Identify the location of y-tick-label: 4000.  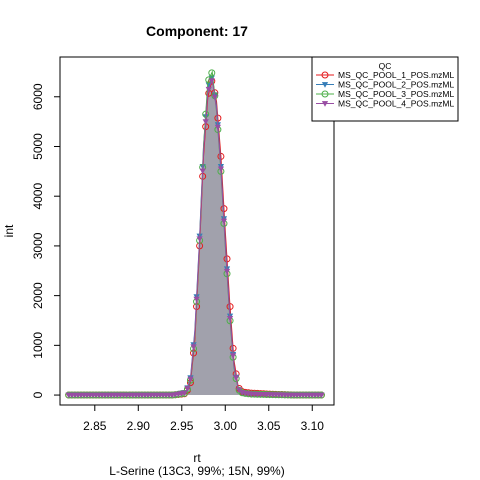
(38, 196).